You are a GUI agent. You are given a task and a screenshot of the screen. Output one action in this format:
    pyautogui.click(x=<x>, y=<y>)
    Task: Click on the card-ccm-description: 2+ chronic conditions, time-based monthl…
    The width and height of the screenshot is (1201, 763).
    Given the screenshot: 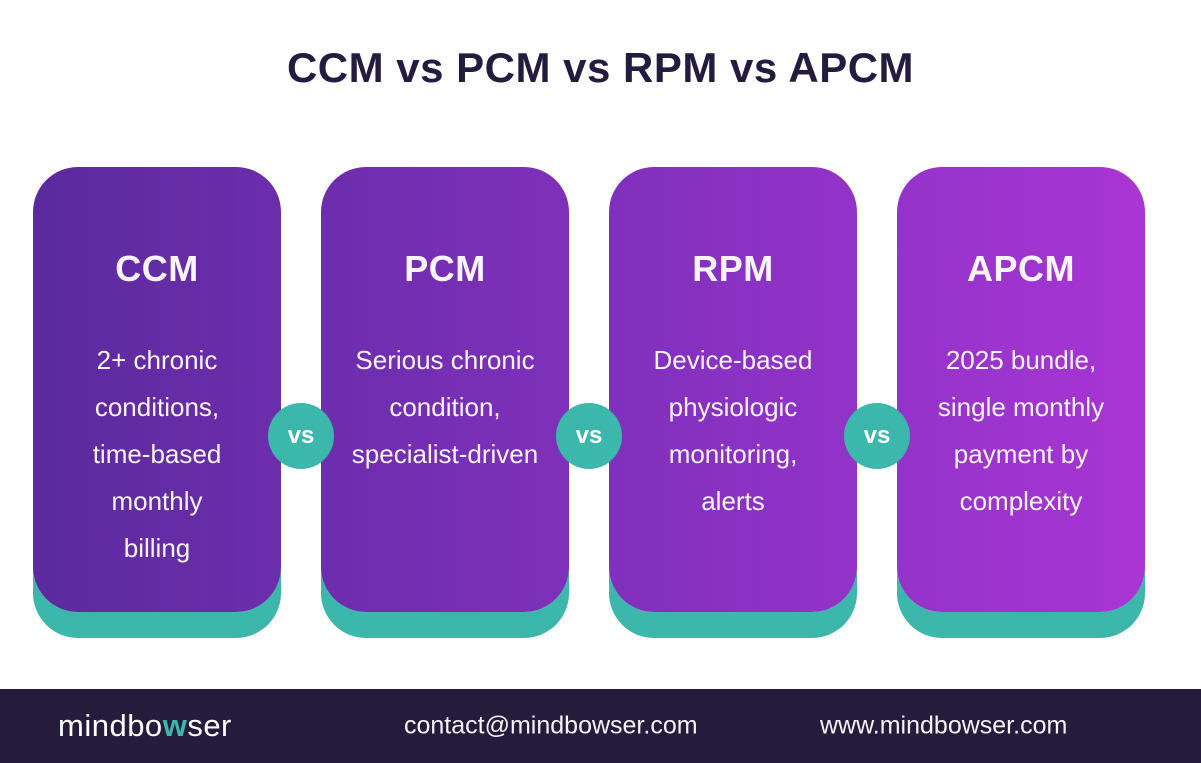 What is the action you would take?
    pyautogui.click(x=157, y=454)
    